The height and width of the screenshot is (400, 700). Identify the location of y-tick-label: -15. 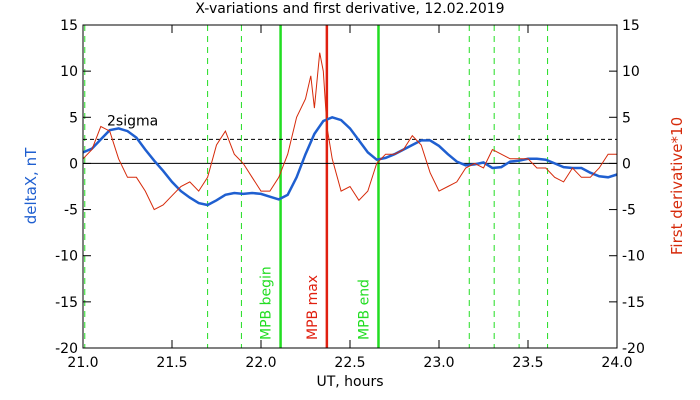
(66, 303).